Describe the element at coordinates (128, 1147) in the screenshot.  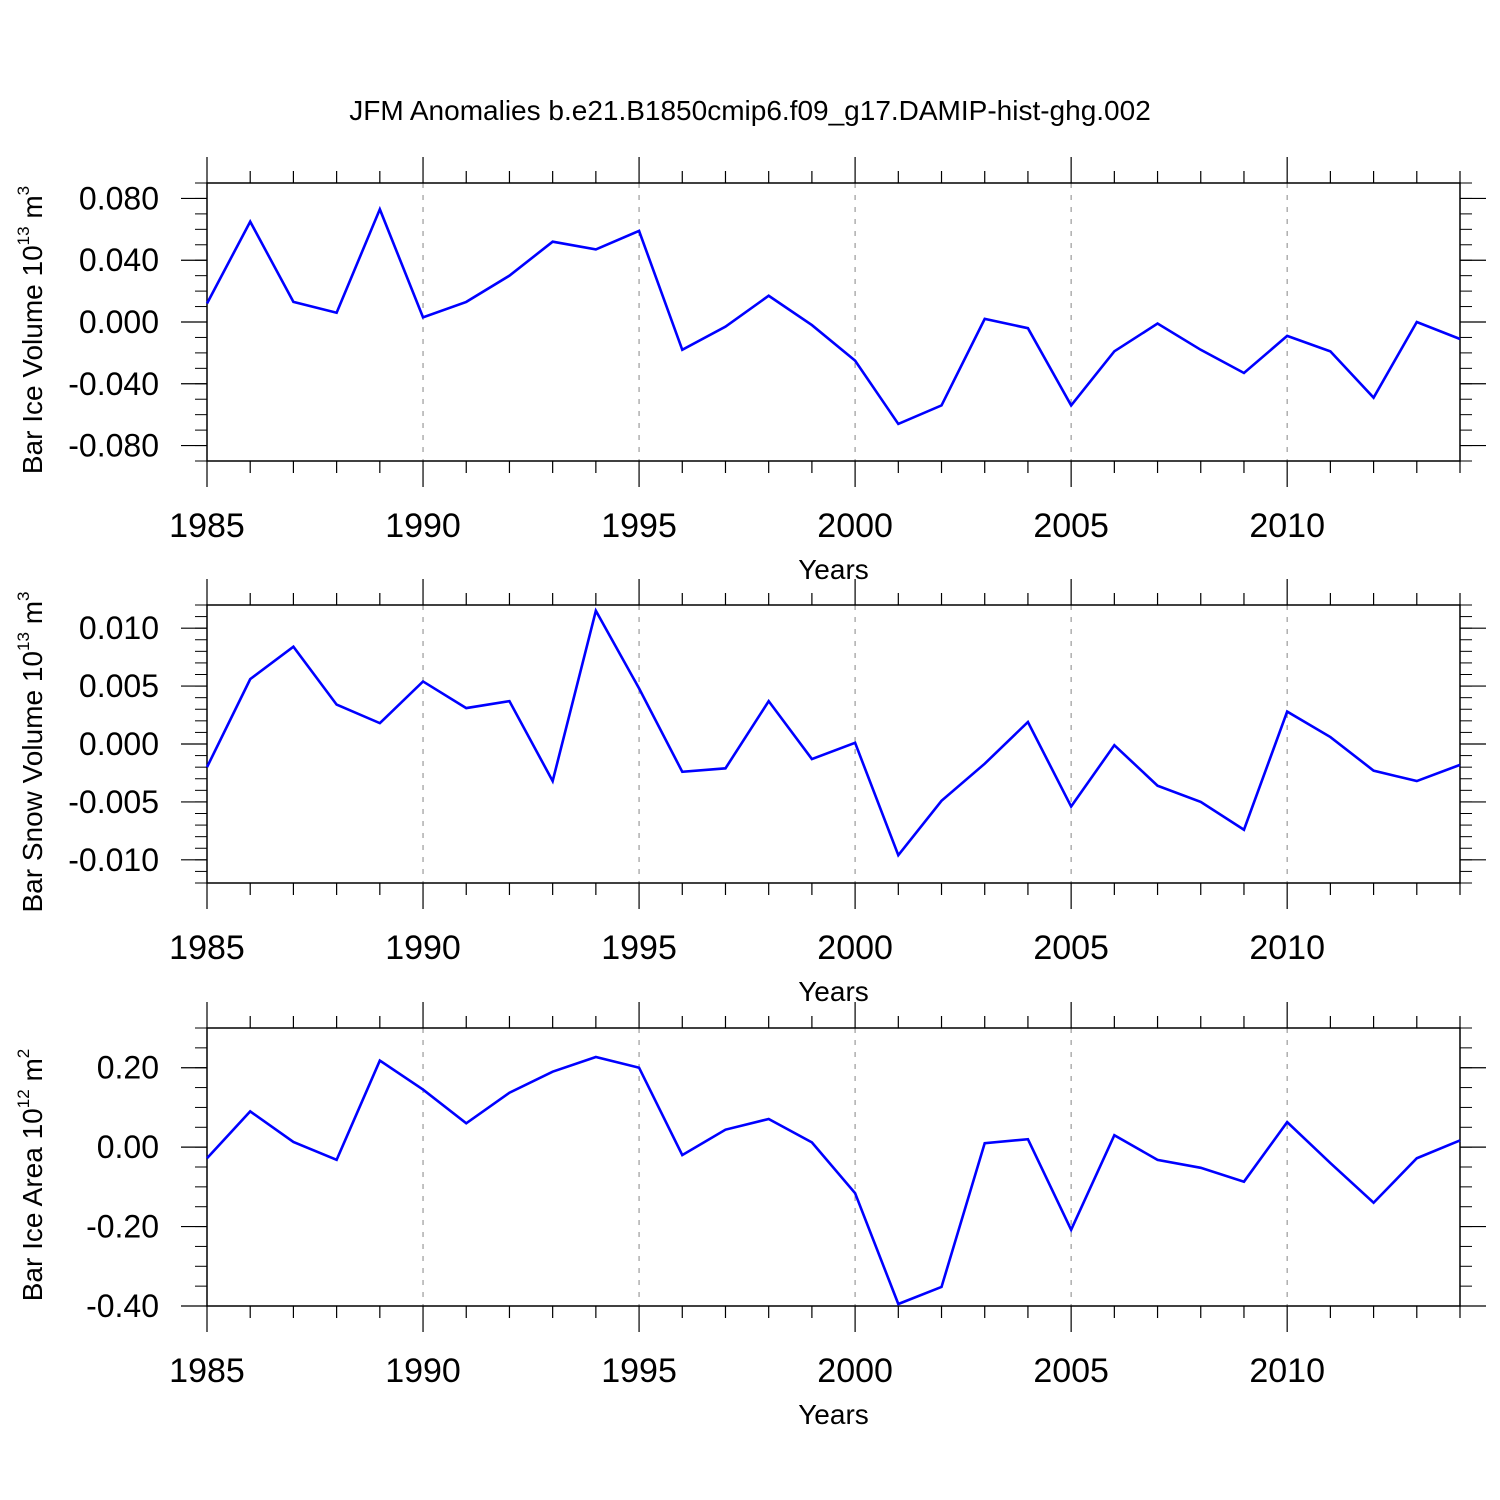
I see `y-tick-label: 0.00` at that location.